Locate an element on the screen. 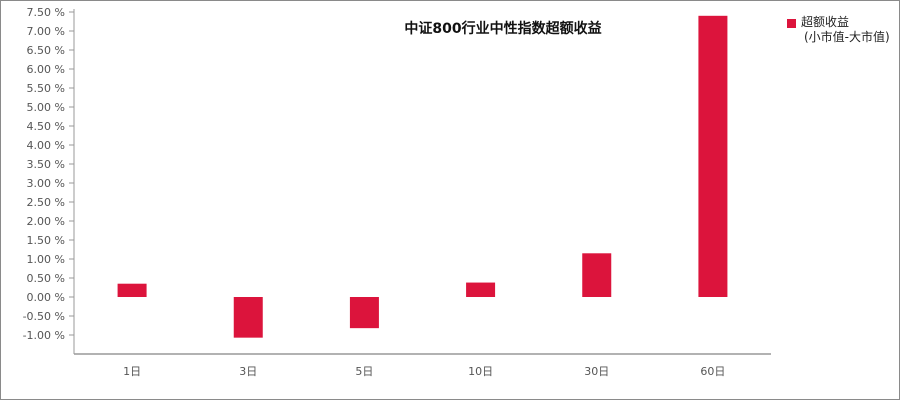 The image size is (900, 401). y-tick-label: 4.00 % is located at coordinates (46, 145).